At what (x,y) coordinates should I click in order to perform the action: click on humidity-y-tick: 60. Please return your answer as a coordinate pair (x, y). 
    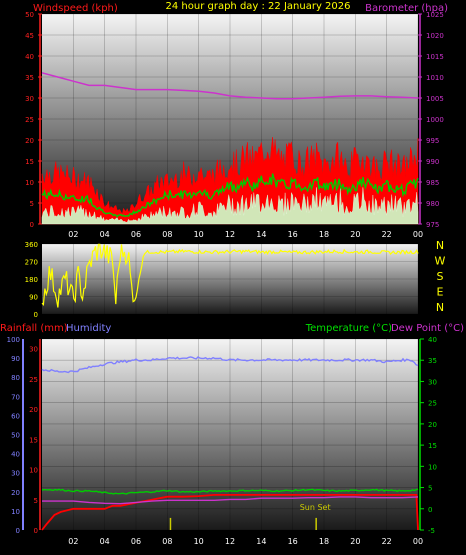
    Looking at the image, I should click on (15, 416).